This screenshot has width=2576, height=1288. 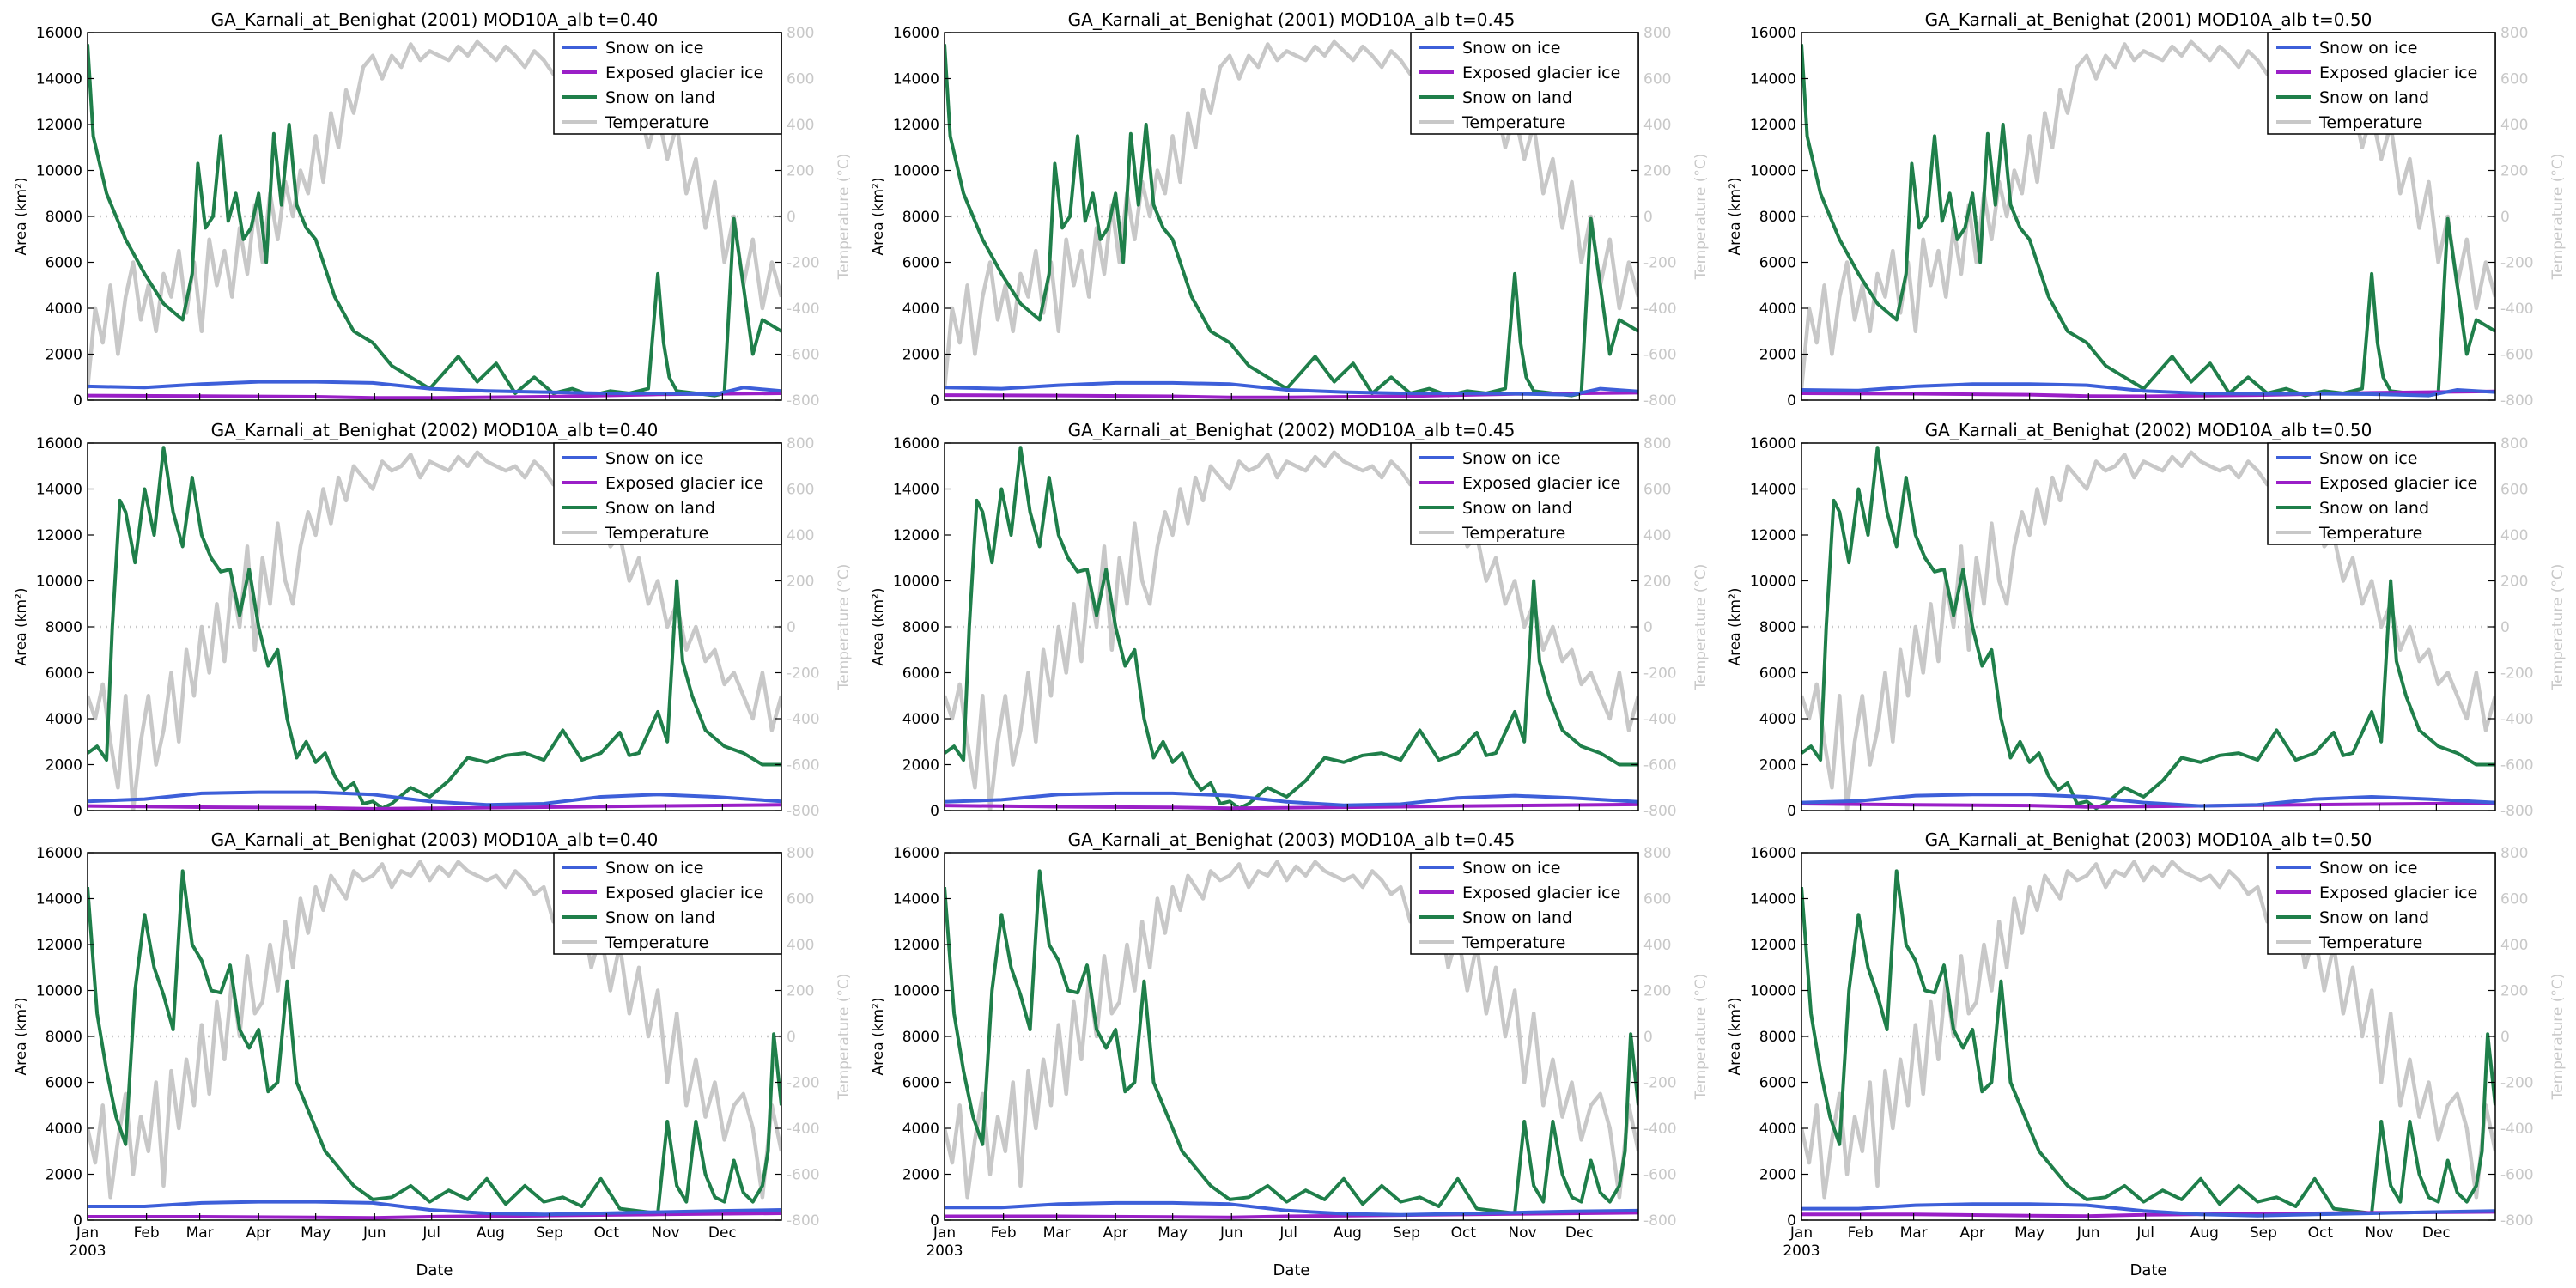 I want to click on y-axis-label: Area (km²), so click(x=1736, y=1036).